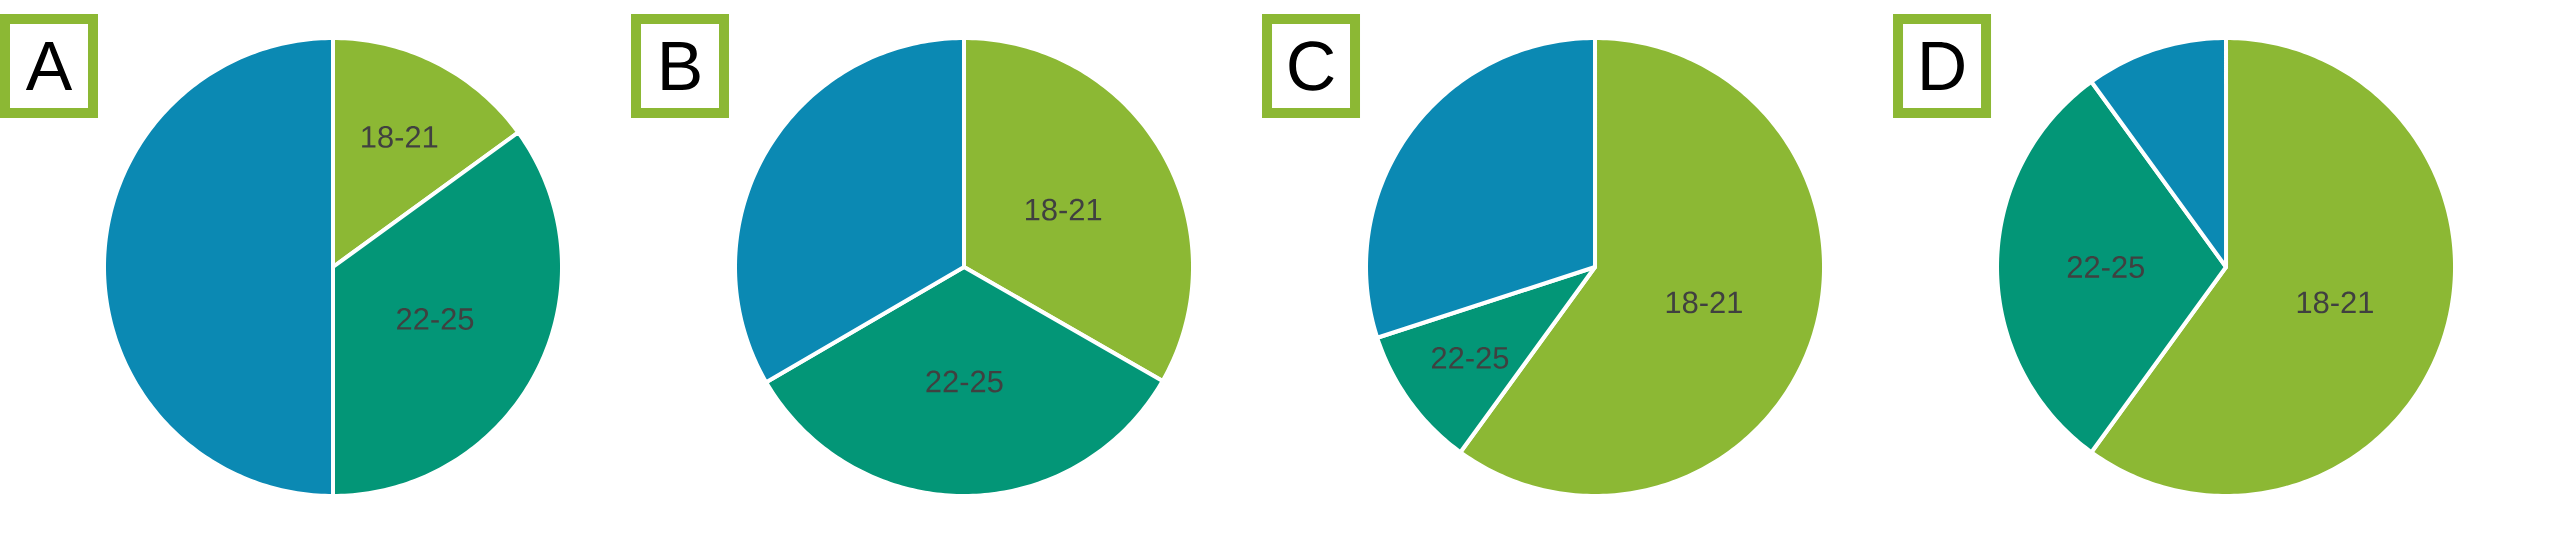  What do you see at coordinates (1311, 66) in the screenshot?
I see `chart-title: C` at bounding box center [1311, 66].